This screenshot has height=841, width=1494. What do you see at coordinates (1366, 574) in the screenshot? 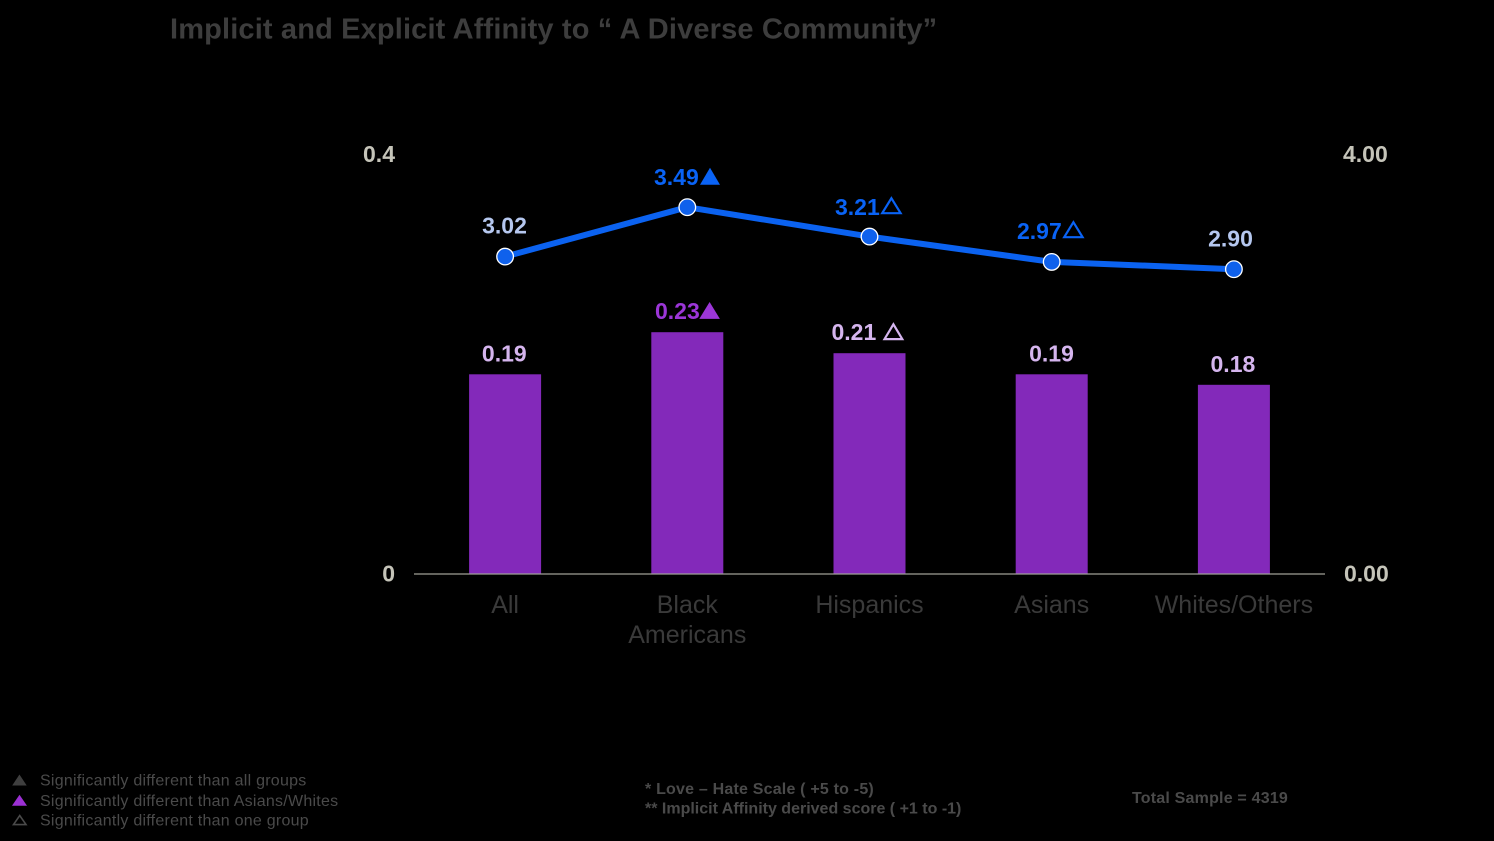
I see `svg-text: 0.00` at bounding box center [1366, 574].